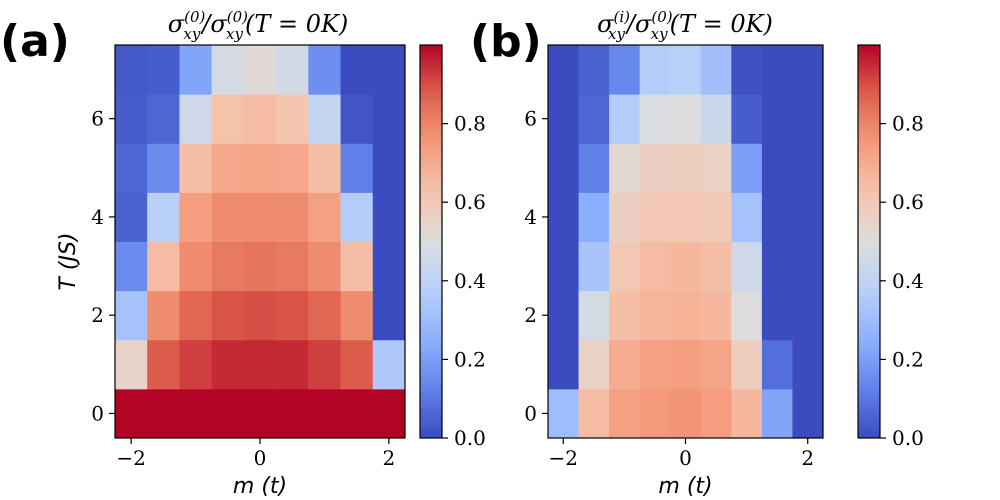  What do you see at coordinates (908, 202) in the screenshot?
I see `colorbar-tick-label: 0.6` at bounding box center [908, 202].